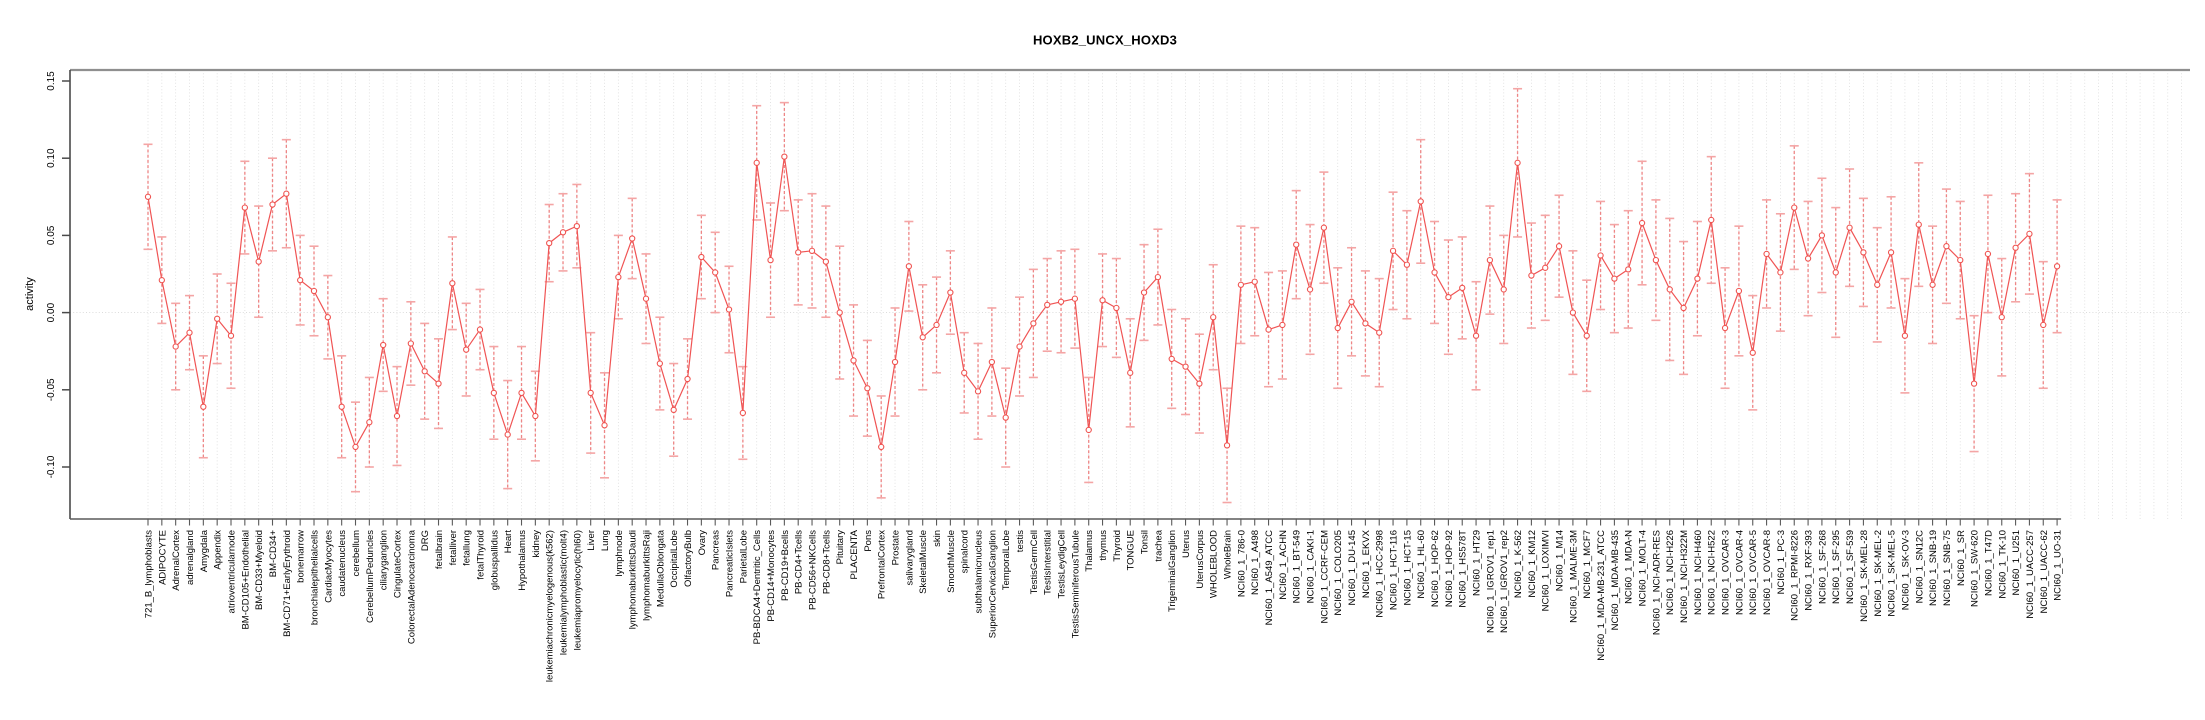 The height and width of the screenshot is (720, 2205). Describe the element at coordinates (2058, 565) in the screenshot. I see `x-axis-label: NCI60_1_UO-31` at that location.